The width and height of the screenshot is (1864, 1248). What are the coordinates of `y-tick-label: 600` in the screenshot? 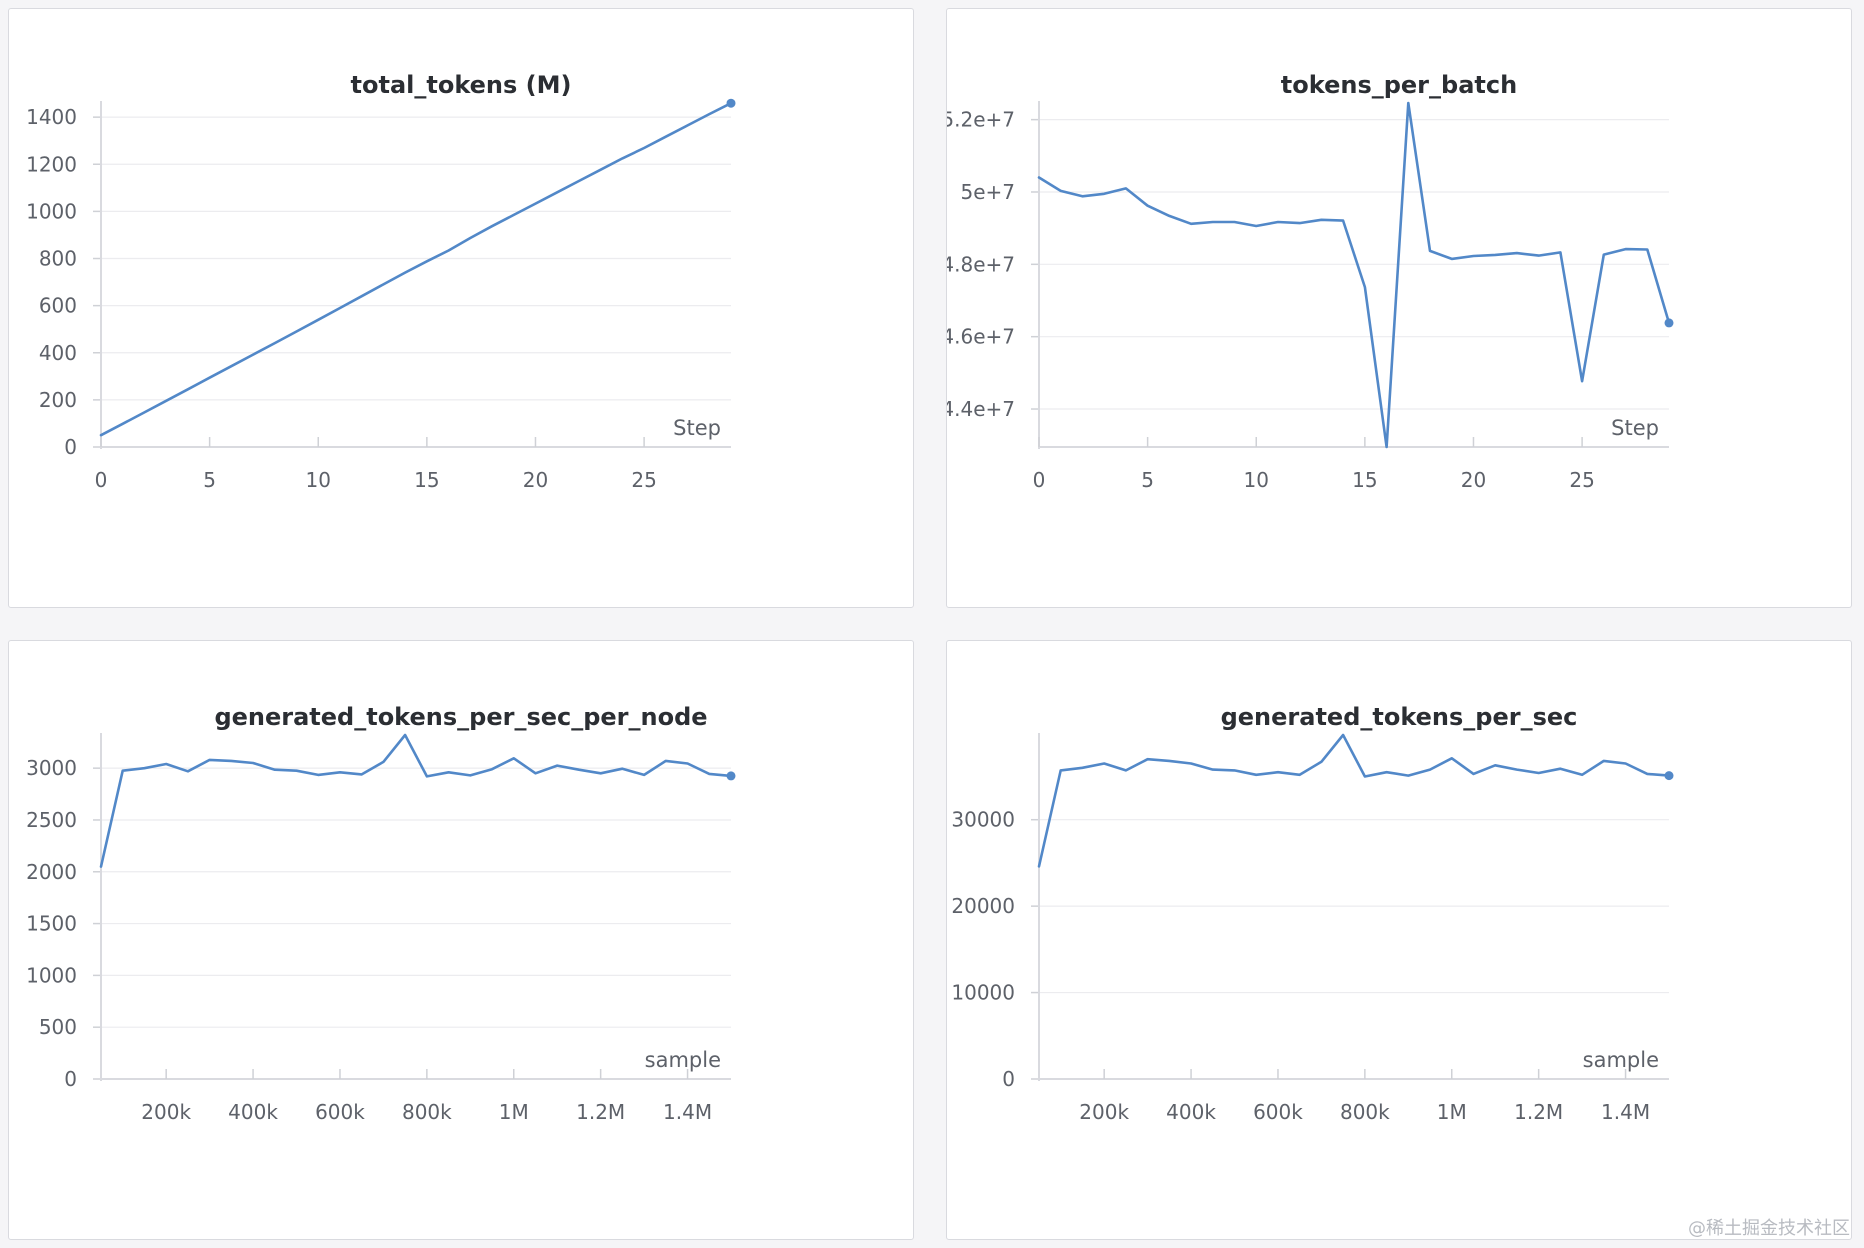 It's located at (58, 306).